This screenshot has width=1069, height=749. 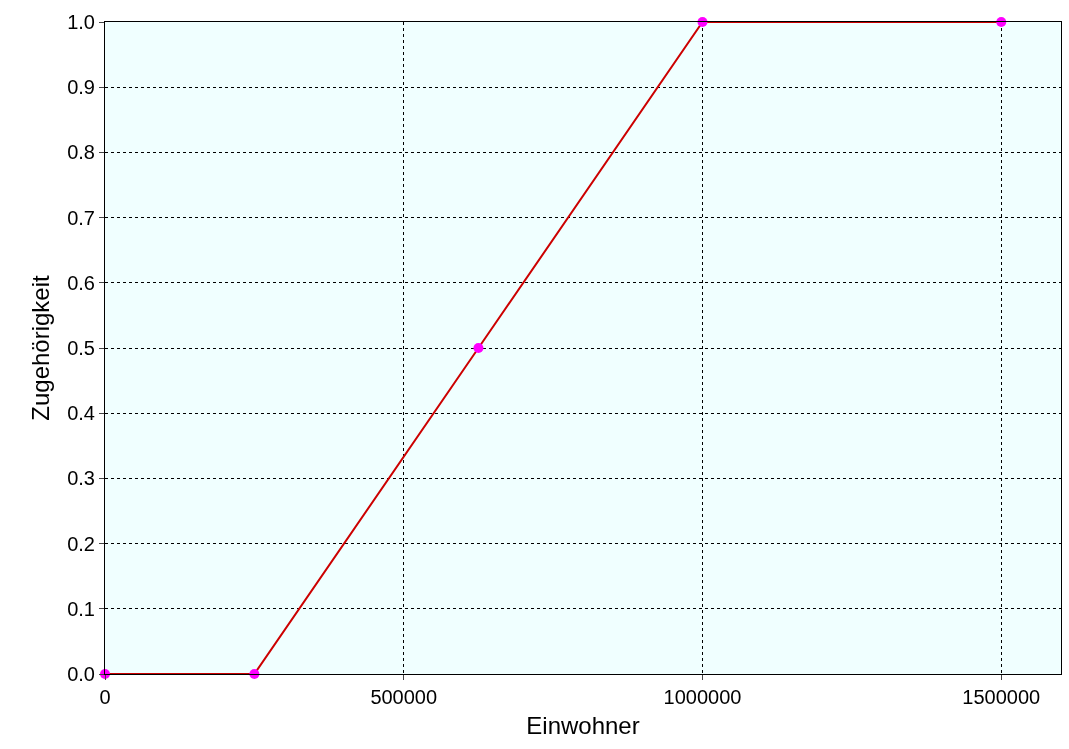 I want to click on y-tick-label: 0.6, so click(x=81, y=282).